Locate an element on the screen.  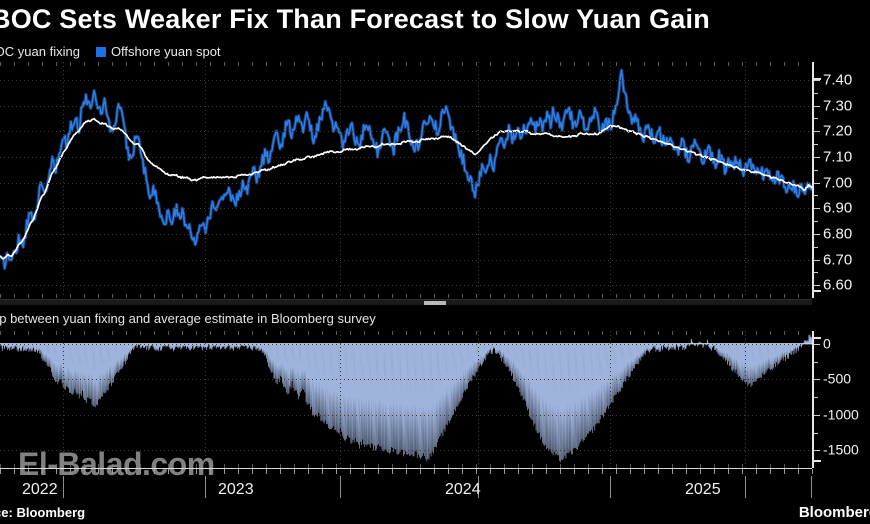
legend-item-fixing: BOC yuan fixing is located at coordinates (40, 52).